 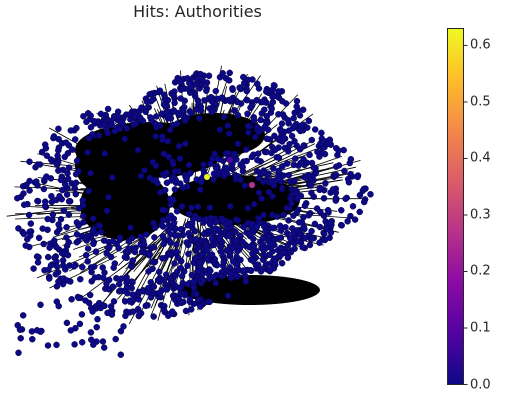 What do you see at coordinates (455, 206) in the screenshot?
I see `colorbar-gradient` at bounding box center [455, 206].